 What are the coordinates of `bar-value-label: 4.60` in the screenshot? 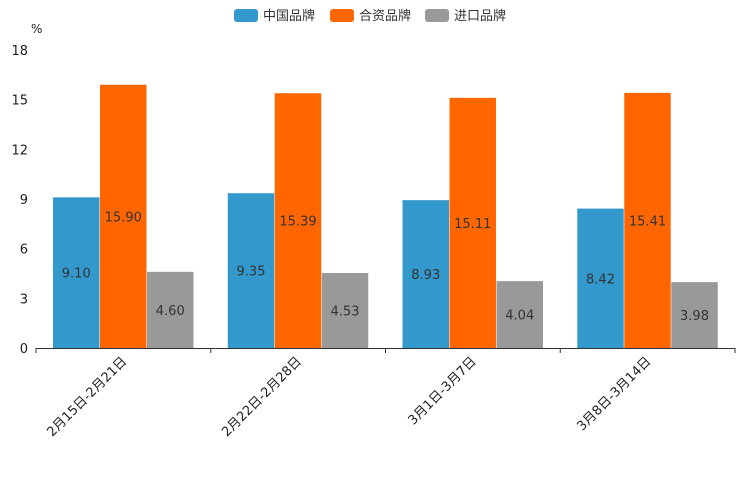 It's located at (170, 311).